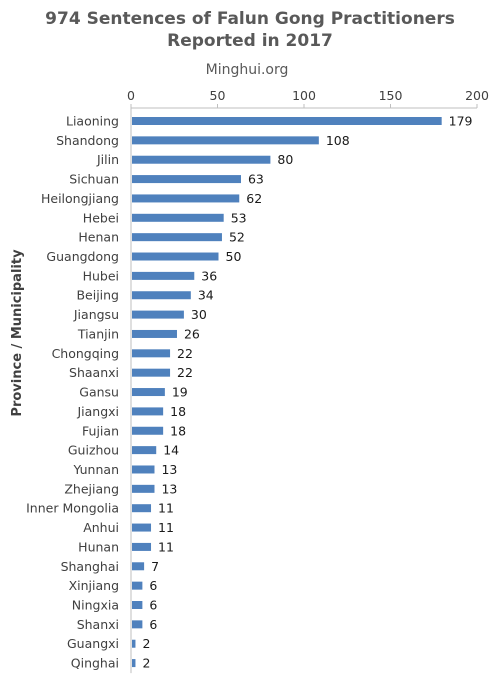  Describe the element at coordinates (338, 140) in the screenshot. I see `value-label: 108` at that location.